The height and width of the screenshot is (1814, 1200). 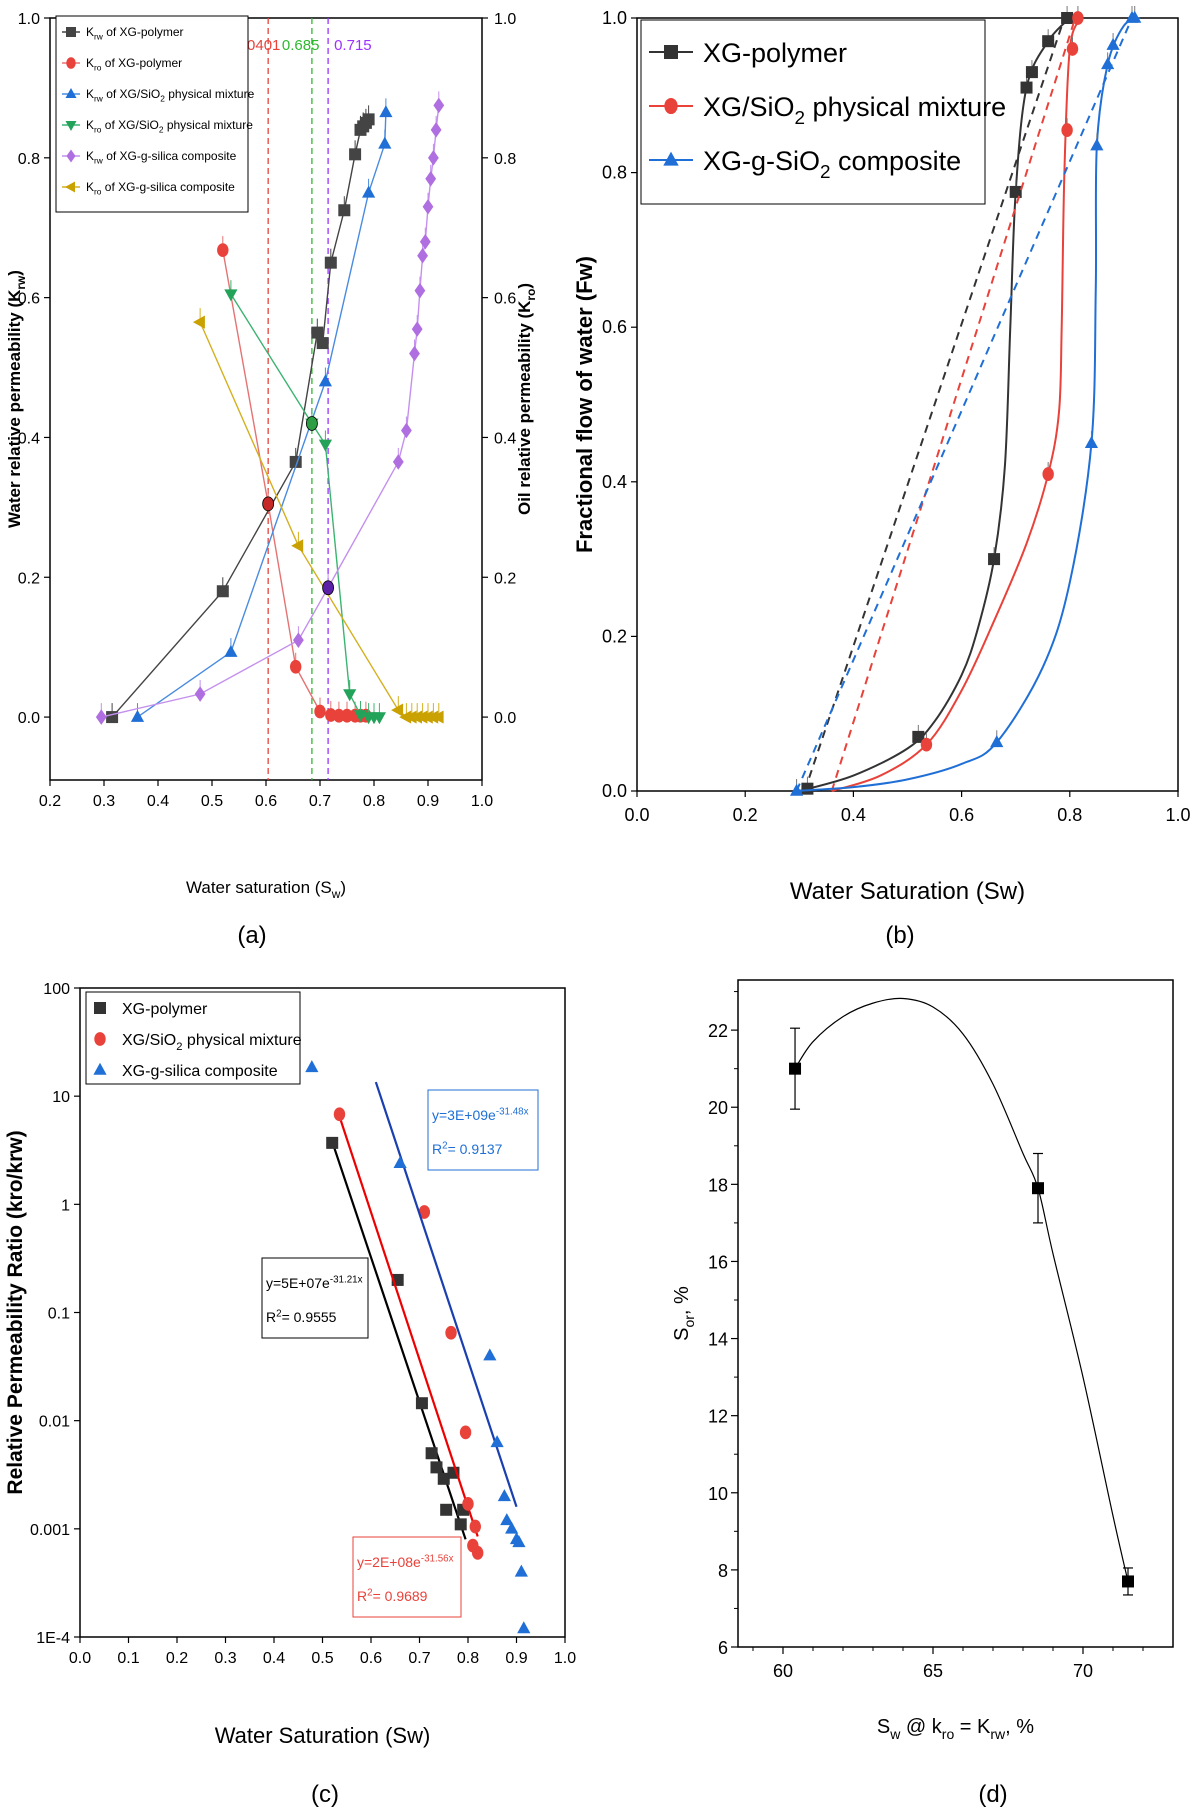 I want to click on panel-d-x-axis-title-part: ro, so click(x=948, y=1734).